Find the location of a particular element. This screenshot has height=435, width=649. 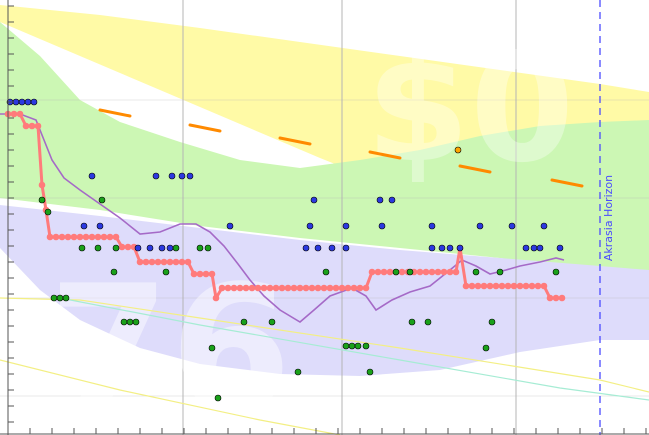

road-dash is located at coordinates (567, 183).